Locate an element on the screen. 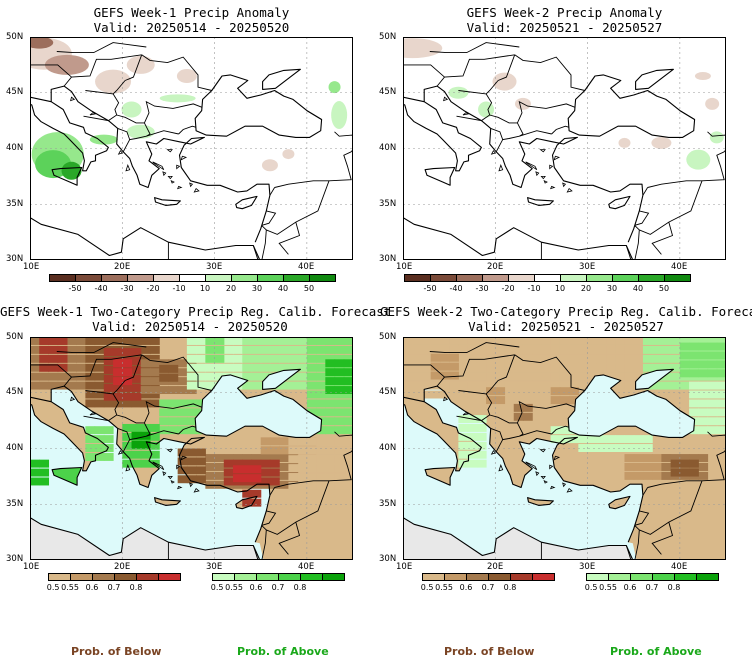 This screenshot has width=752, height=662. colorbar-tick-label: 0.55 is located at coordinates (234, 587).